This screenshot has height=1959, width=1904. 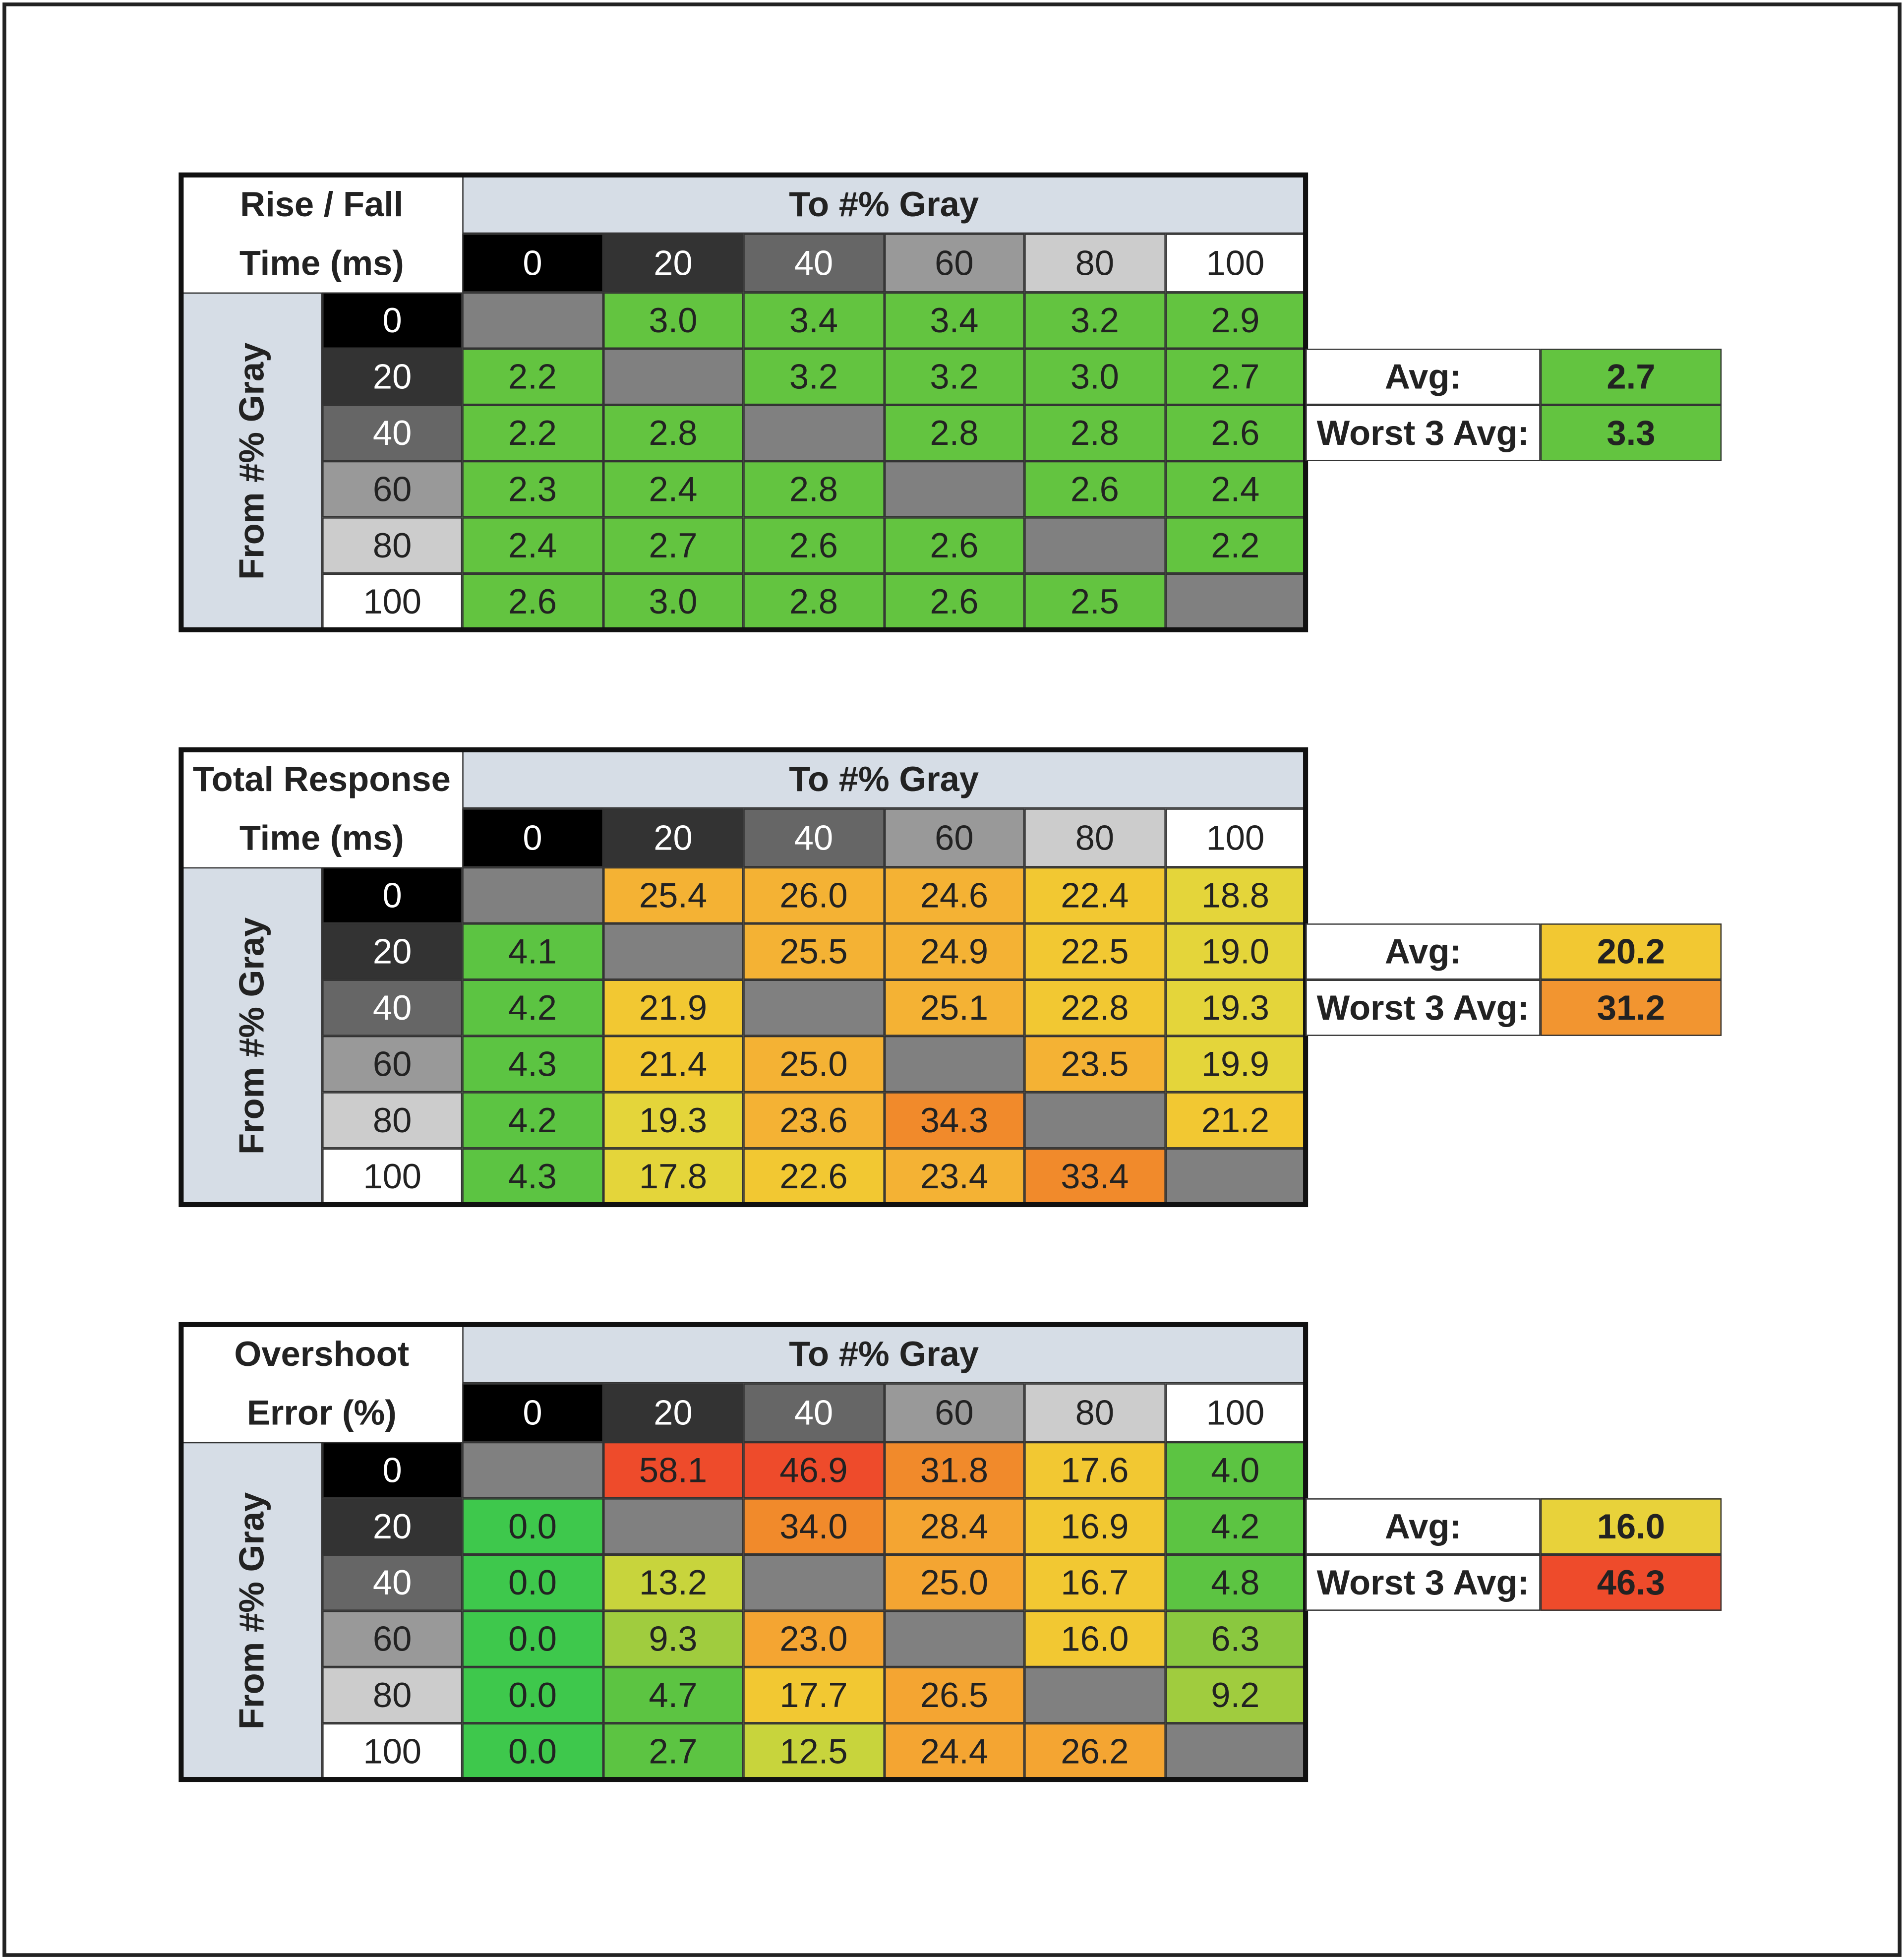 What do you see at coordinates (954, 1695) in the screenshot?
I see `data-cell: 26.5` at bounding box center [954, 1695].